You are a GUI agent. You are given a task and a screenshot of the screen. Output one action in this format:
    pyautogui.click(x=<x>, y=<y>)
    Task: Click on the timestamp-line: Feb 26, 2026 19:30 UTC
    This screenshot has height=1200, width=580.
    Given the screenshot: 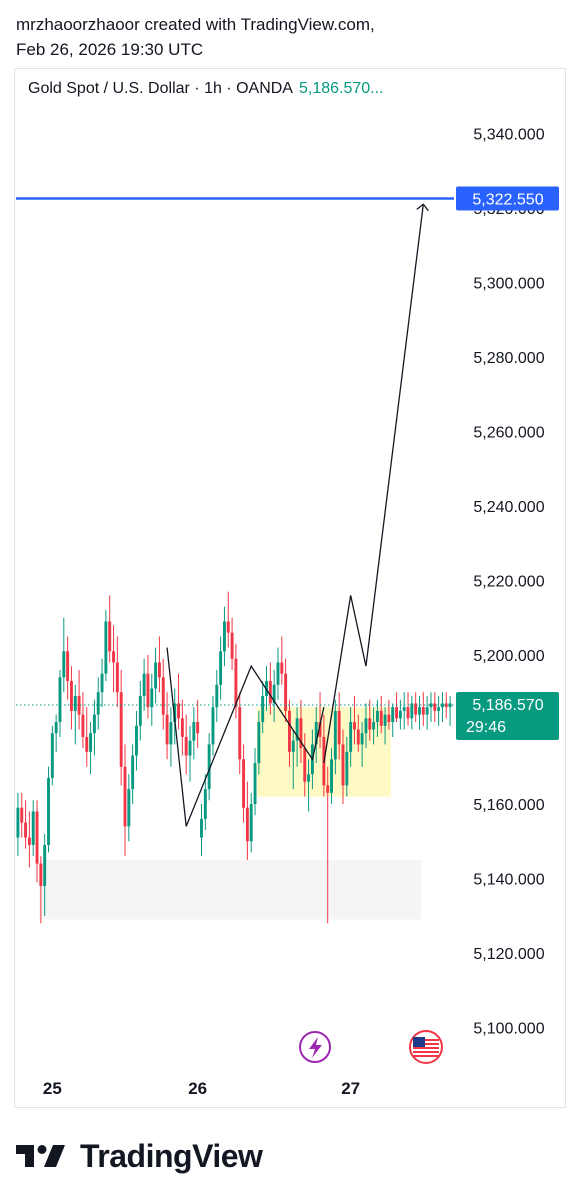 What is the action you would take?
    pyautogui.click(x=110, y=49)
    